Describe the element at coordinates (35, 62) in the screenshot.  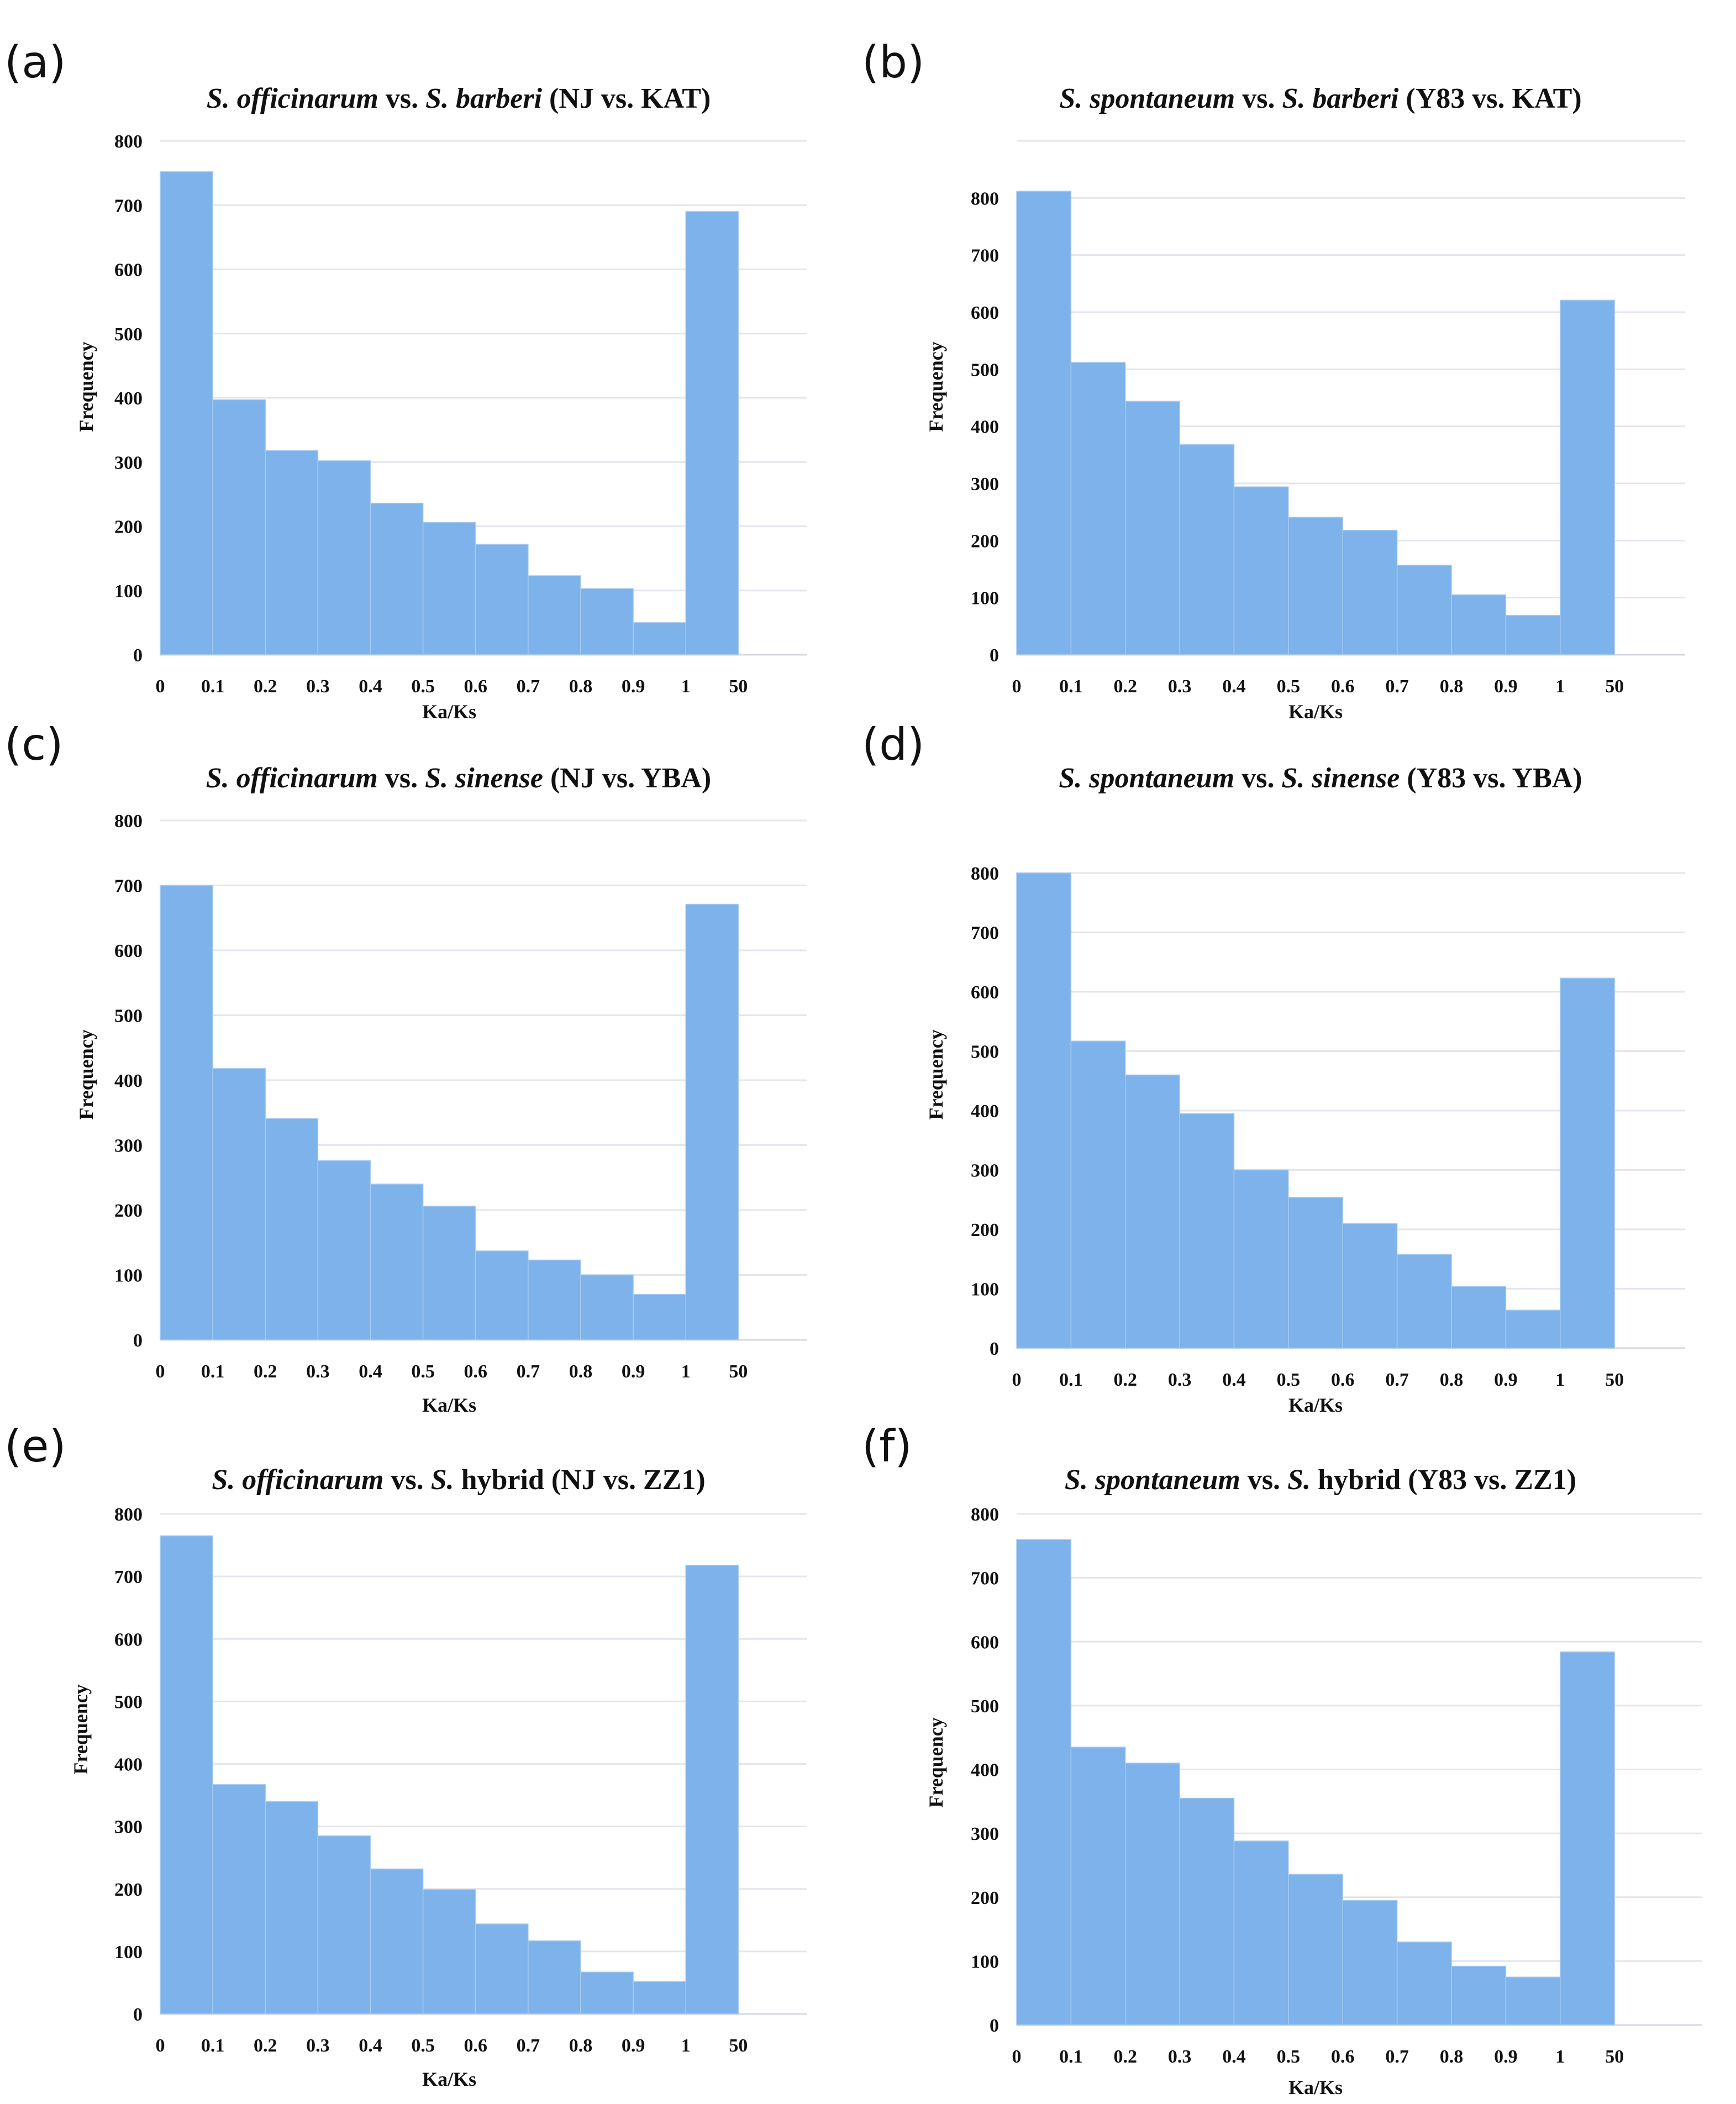
I see `panel-label: (a)` at that location.